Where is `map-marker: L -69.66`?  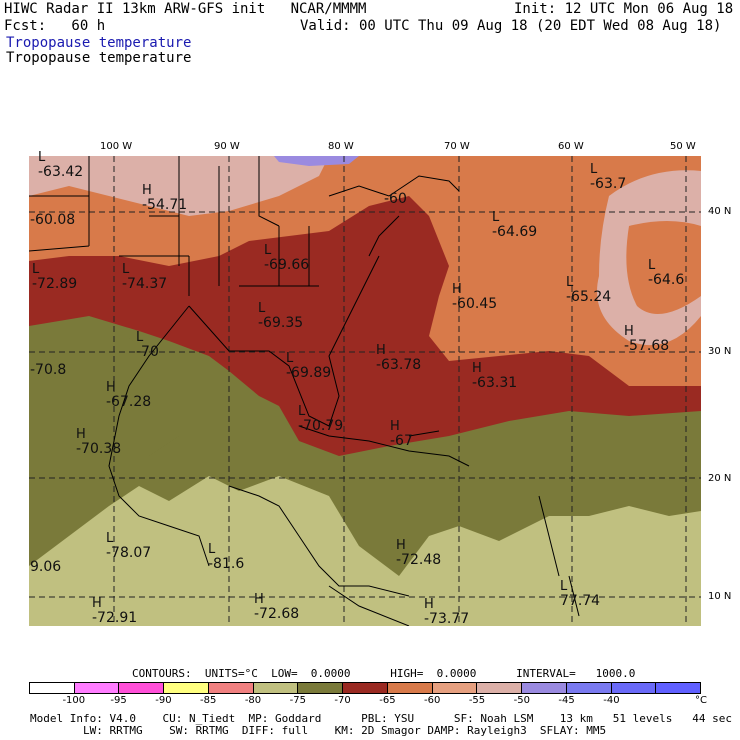 map-marker: L -69.66 is located at coordinates (287, 258).